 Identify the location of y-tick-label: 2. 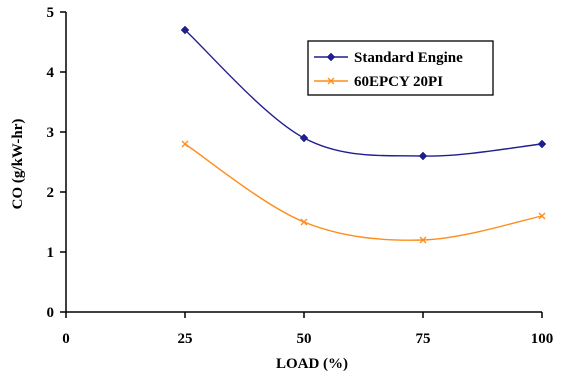
(51, 193).